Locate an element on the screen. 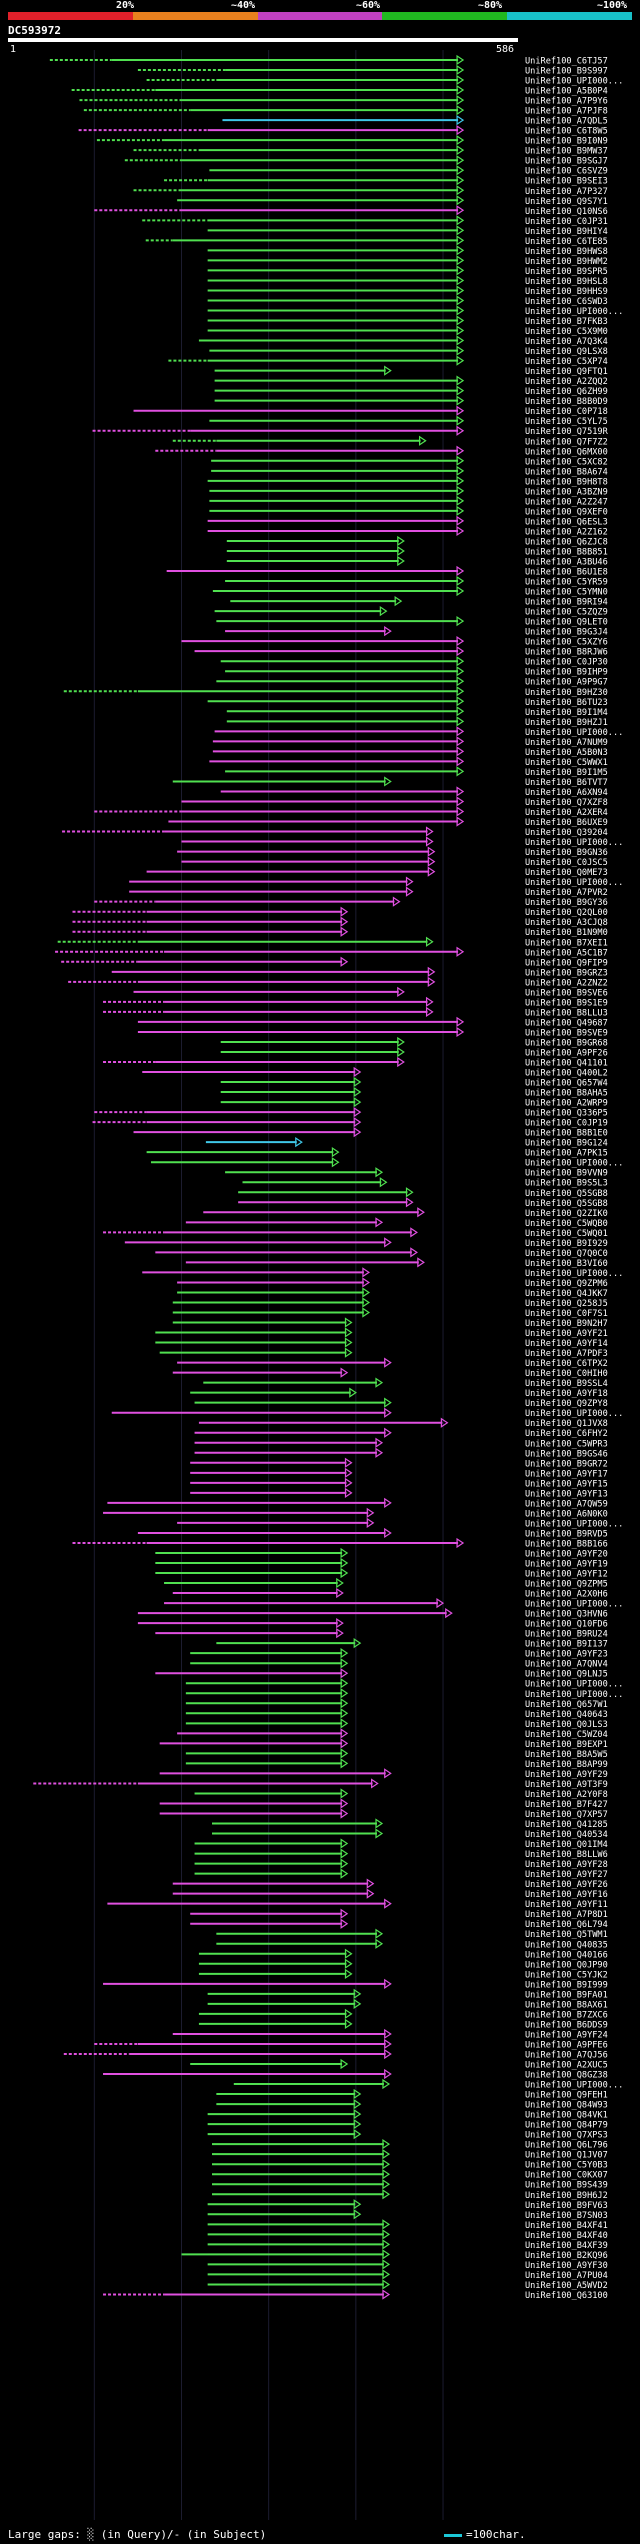  hit-label: UniRef100_Q7F7Z2 is located at coordinates (566, 442).